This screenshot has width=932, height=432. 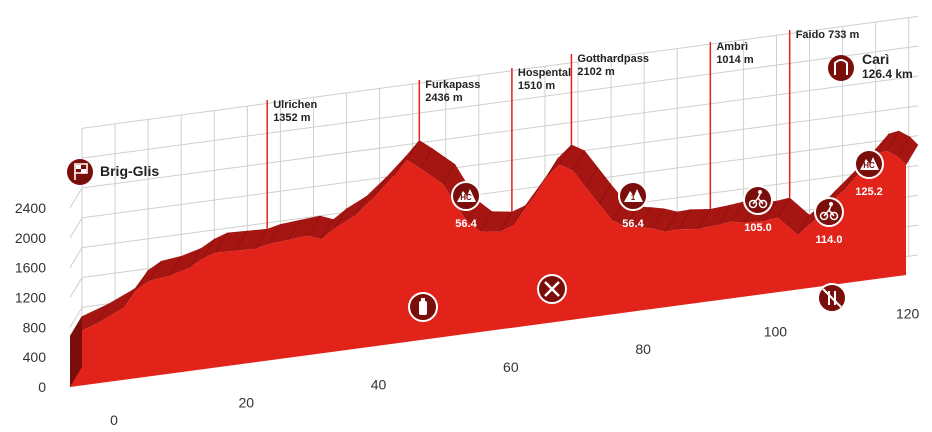 I want to click on profile-side-face, so click(x=76, y=351).